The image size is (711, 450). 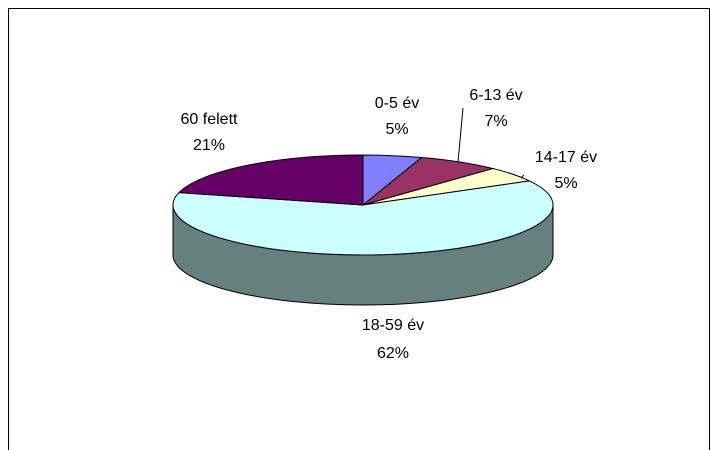 I want to click on pie-slice-18-59-év, so click(x=363, y=218).